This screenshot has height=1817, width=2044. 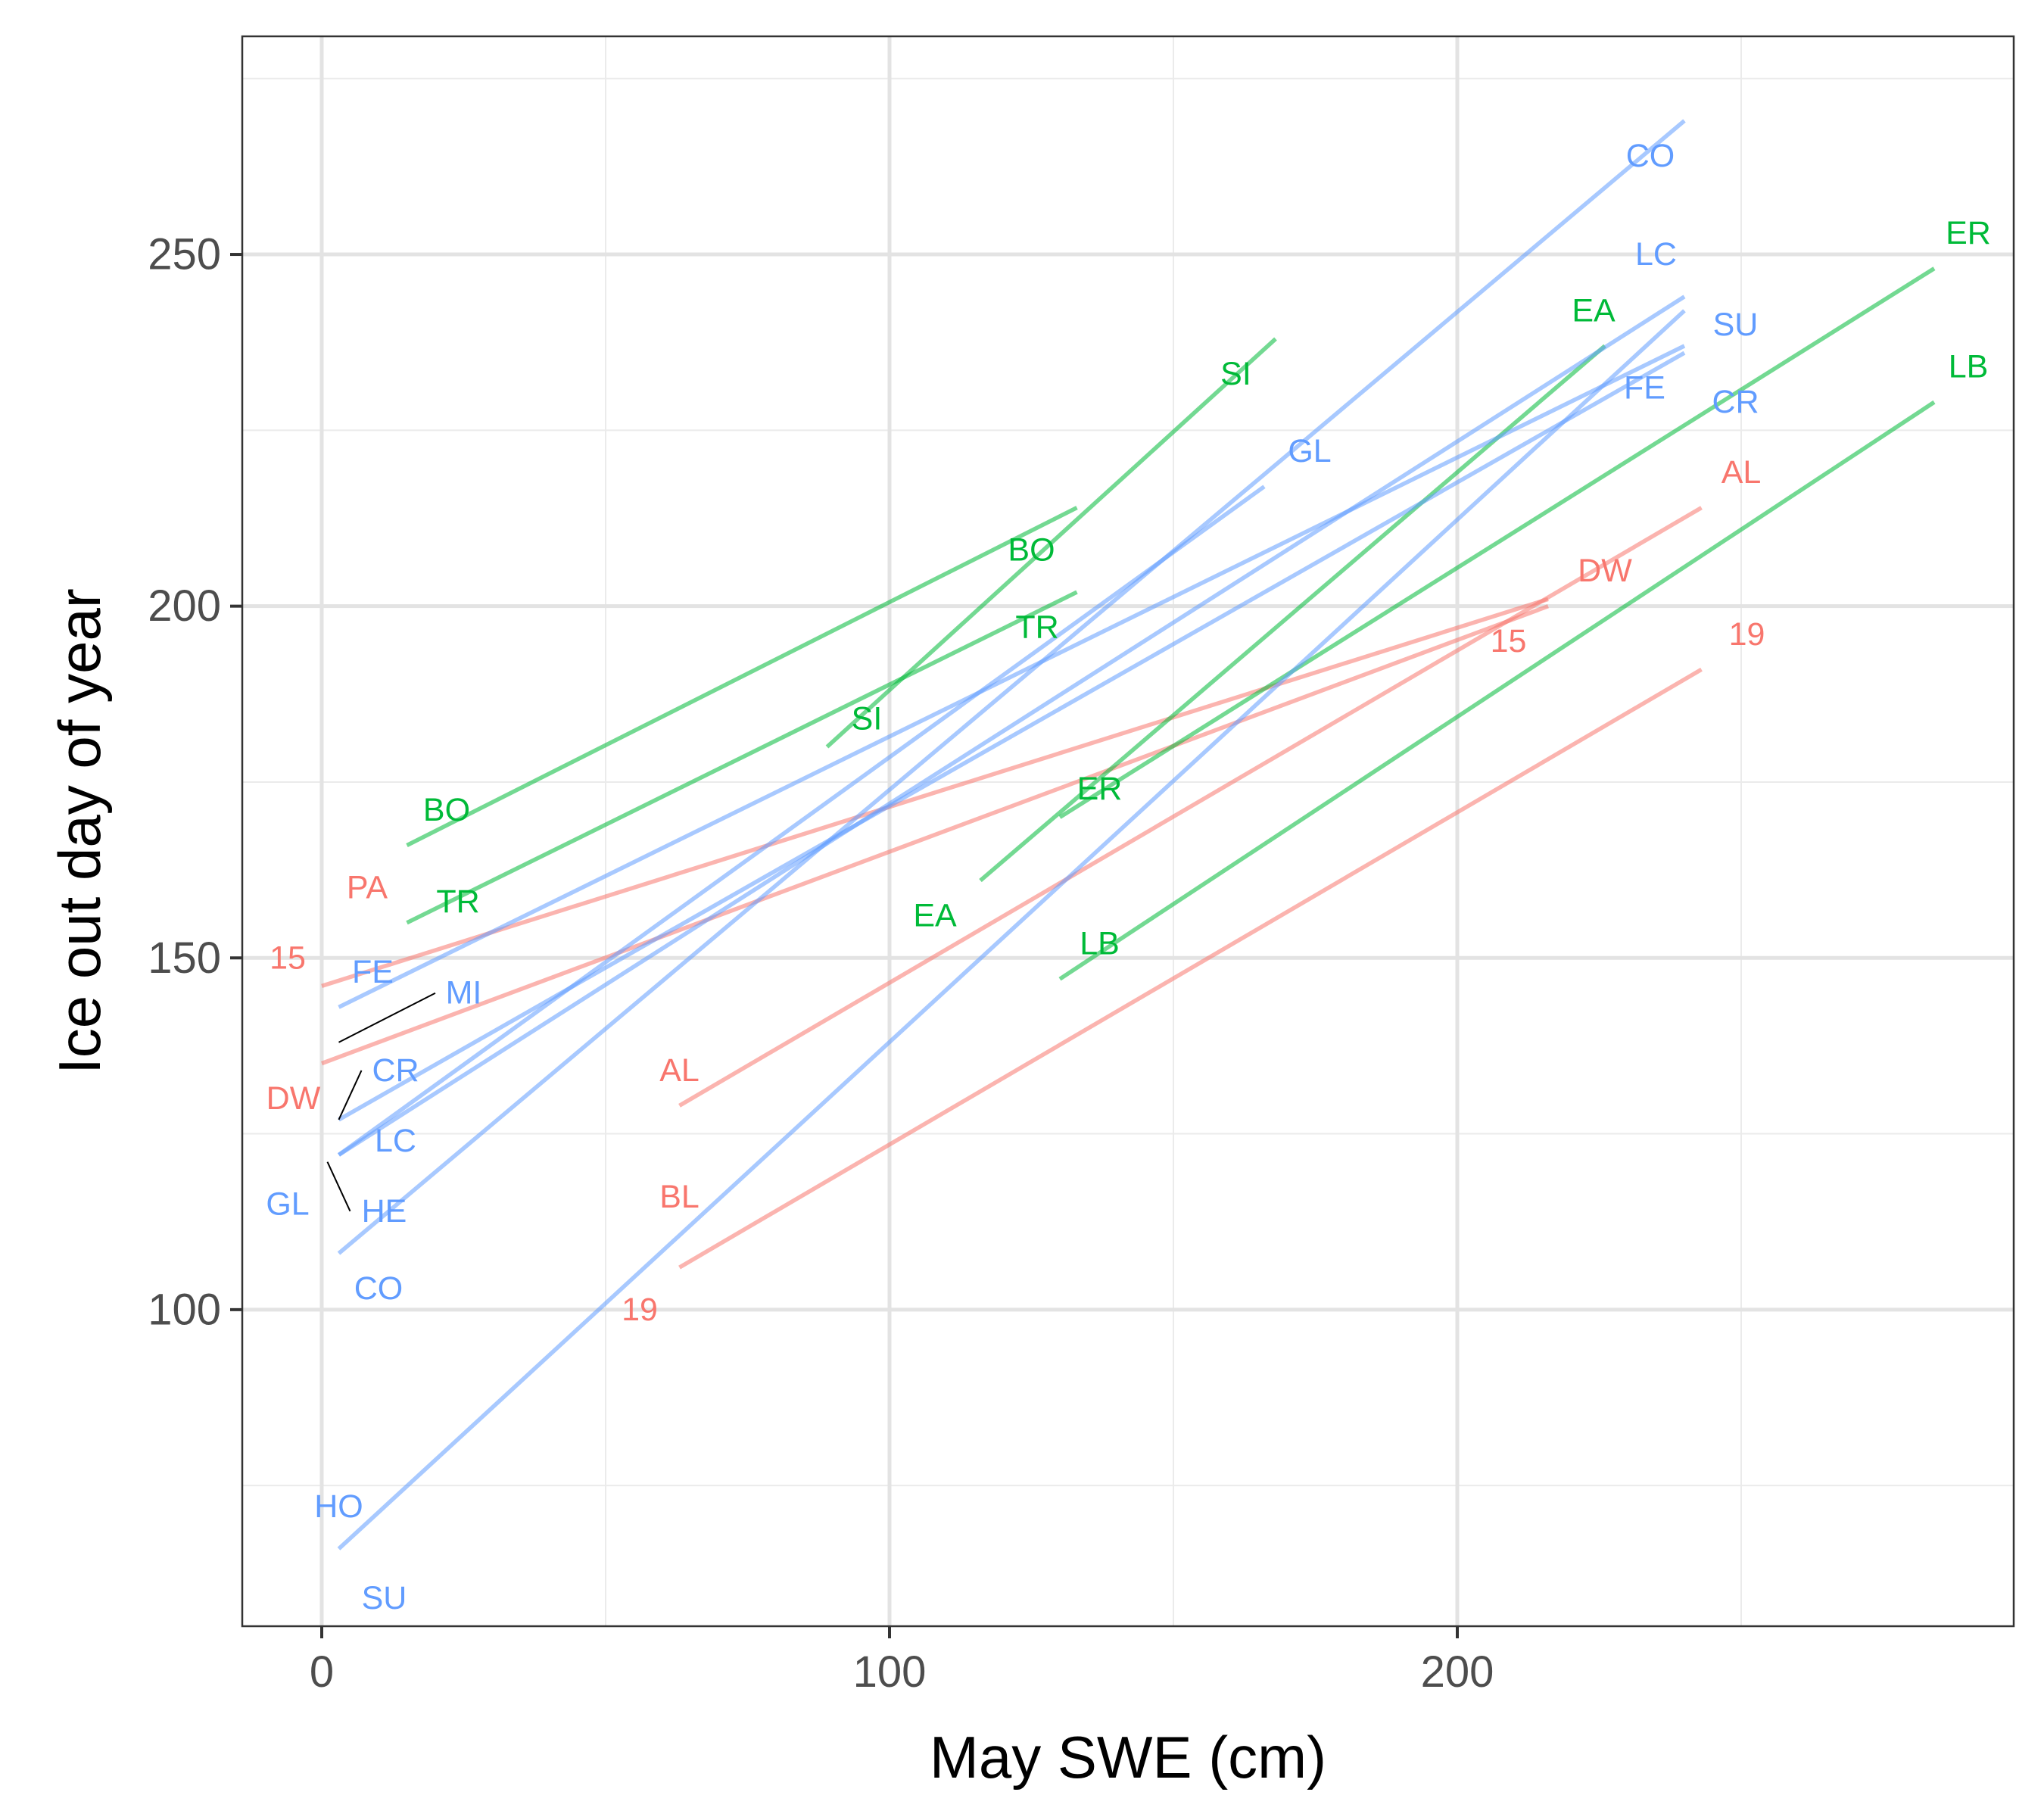 What do you see at coordinates (464, 993) in the screenshot?
I see `line-label-mi: MI` at bounding box center [464, 993].